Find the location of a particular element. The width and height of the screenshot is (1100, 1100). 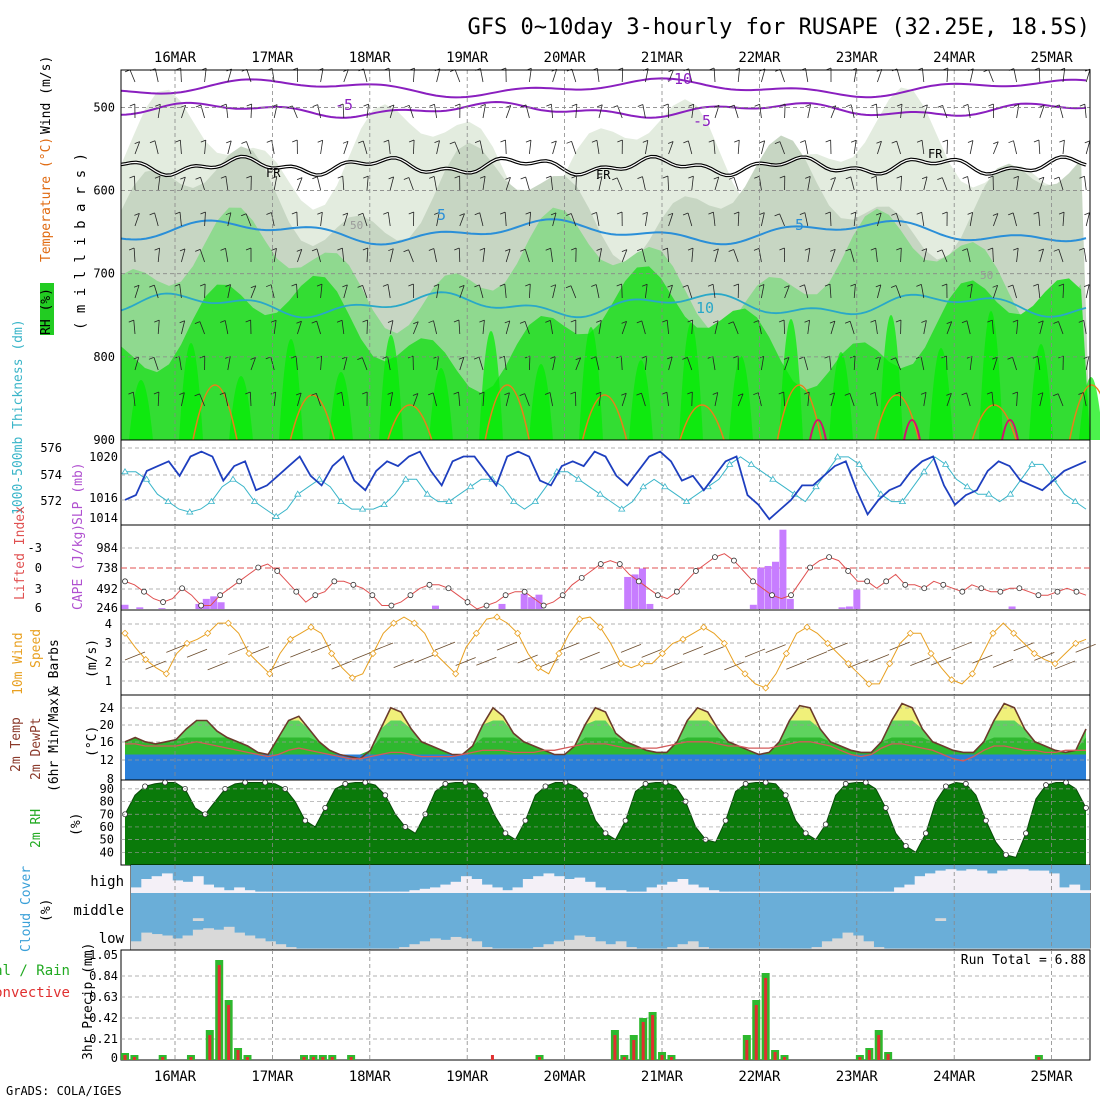

cape-bar is located at coordinates (849, 607).